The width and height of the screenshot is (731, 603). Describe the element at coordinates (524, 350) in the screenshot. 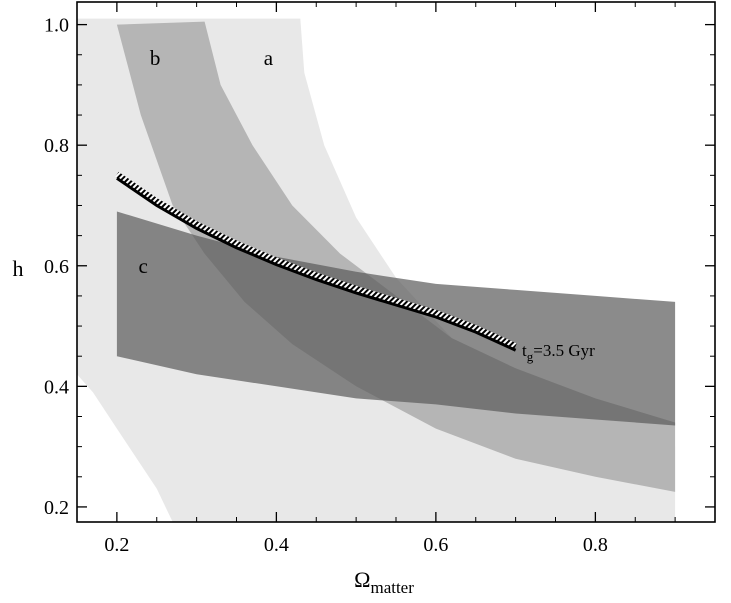

I see `annot-t: t` at that location.